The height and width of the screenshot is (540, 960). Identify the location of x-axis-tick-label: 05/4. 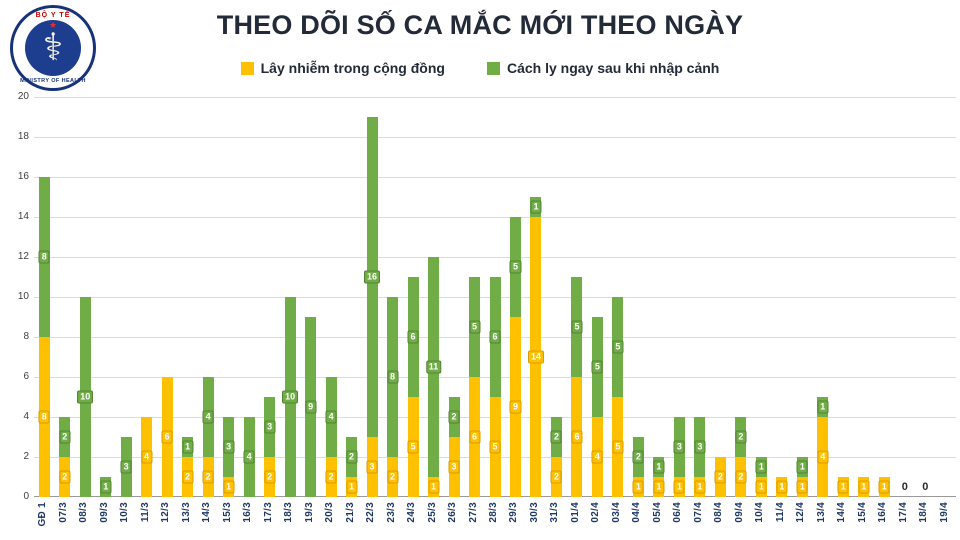
(657, 512).